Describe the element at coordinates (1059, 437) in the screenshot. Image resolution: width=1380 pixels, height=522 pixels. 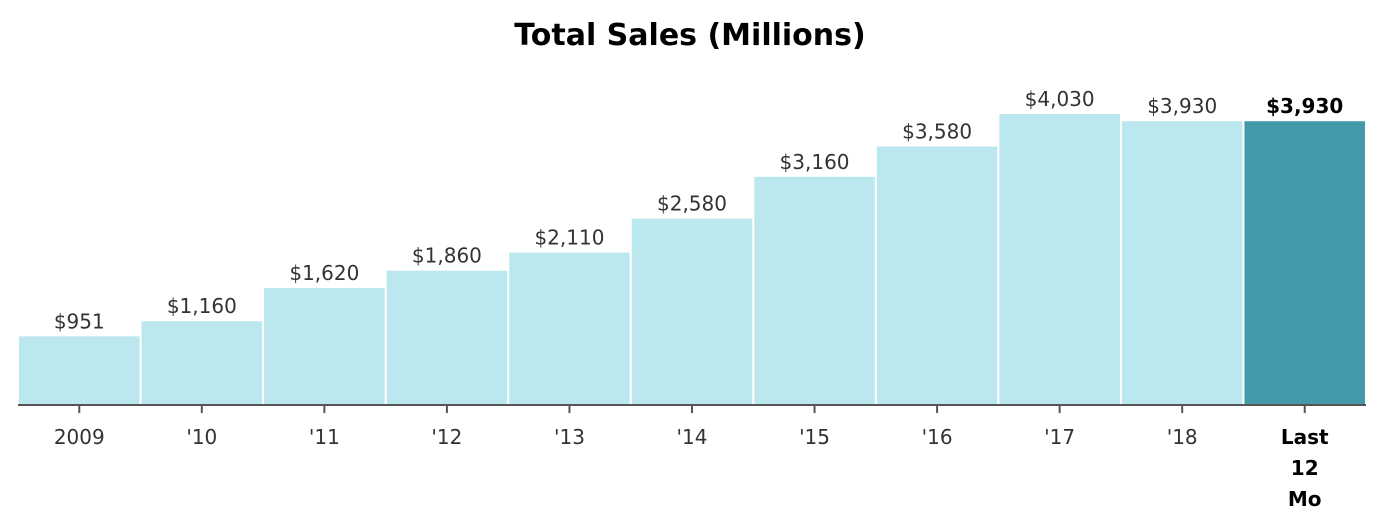
I see `x-tick-label: '17` at that location.